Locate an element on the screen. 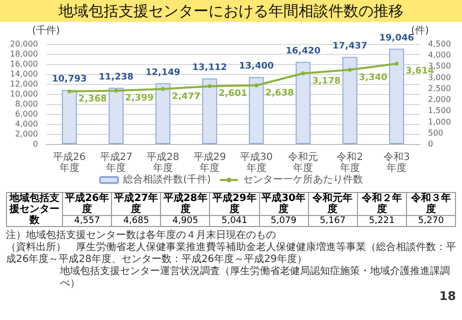 Image resolution: width=462 pixels, height=320 pixels. chart-title: 地域包括支援センターにおける年間相談件数の推移 is located at coordinates (231, 11).